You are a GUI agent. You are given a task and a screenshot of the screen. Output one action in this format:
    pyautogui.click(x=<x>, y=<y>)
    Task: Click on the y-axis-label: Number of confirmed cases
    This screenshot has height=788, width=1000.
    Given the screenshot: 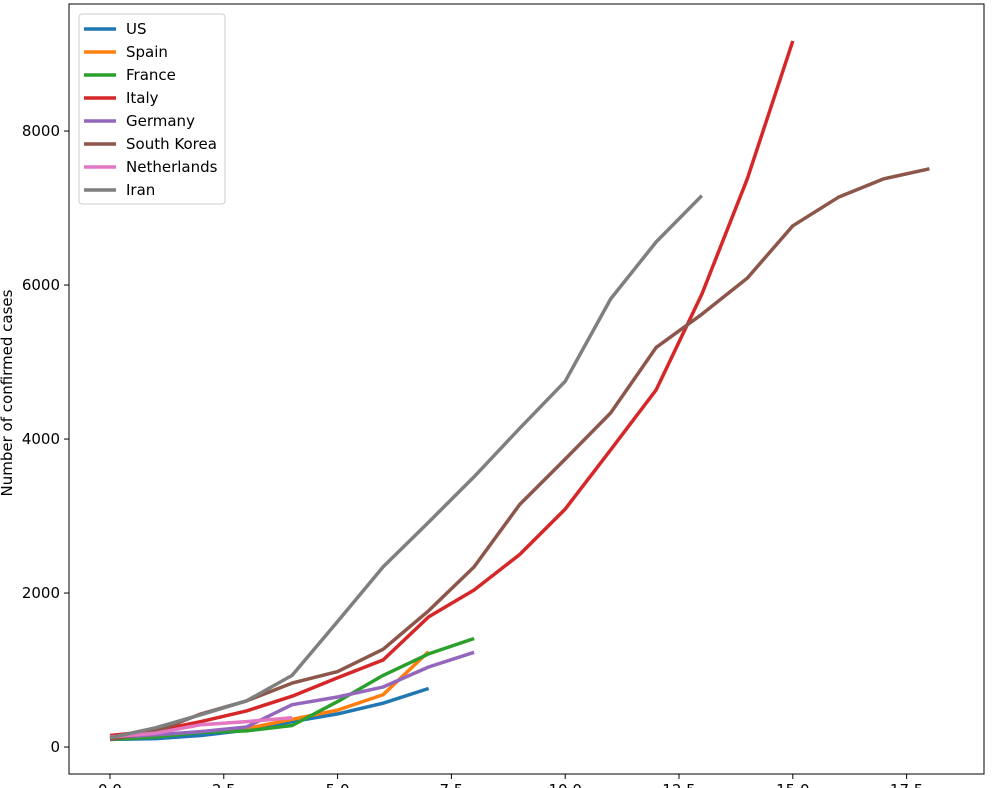 What is the action you would take?
    pyautogui.click(x=8, y=392)
    